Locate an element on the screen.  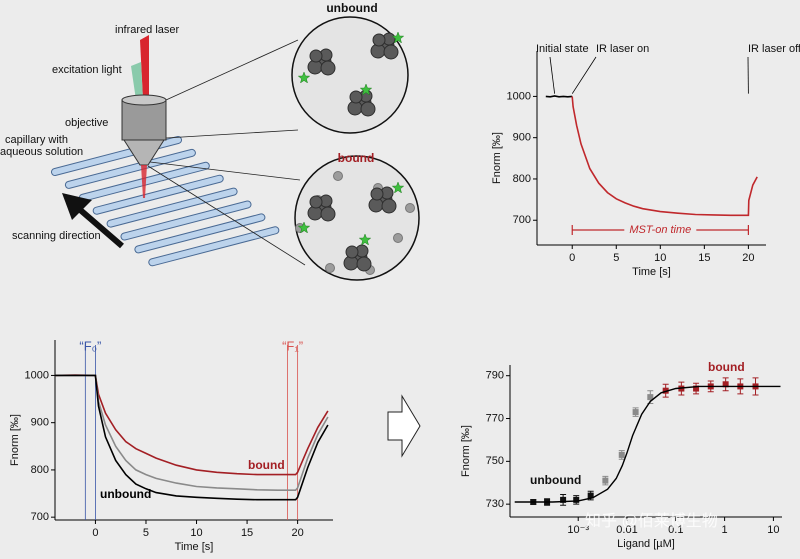
span-label: MST-on time is located at coordinates (660, 230).